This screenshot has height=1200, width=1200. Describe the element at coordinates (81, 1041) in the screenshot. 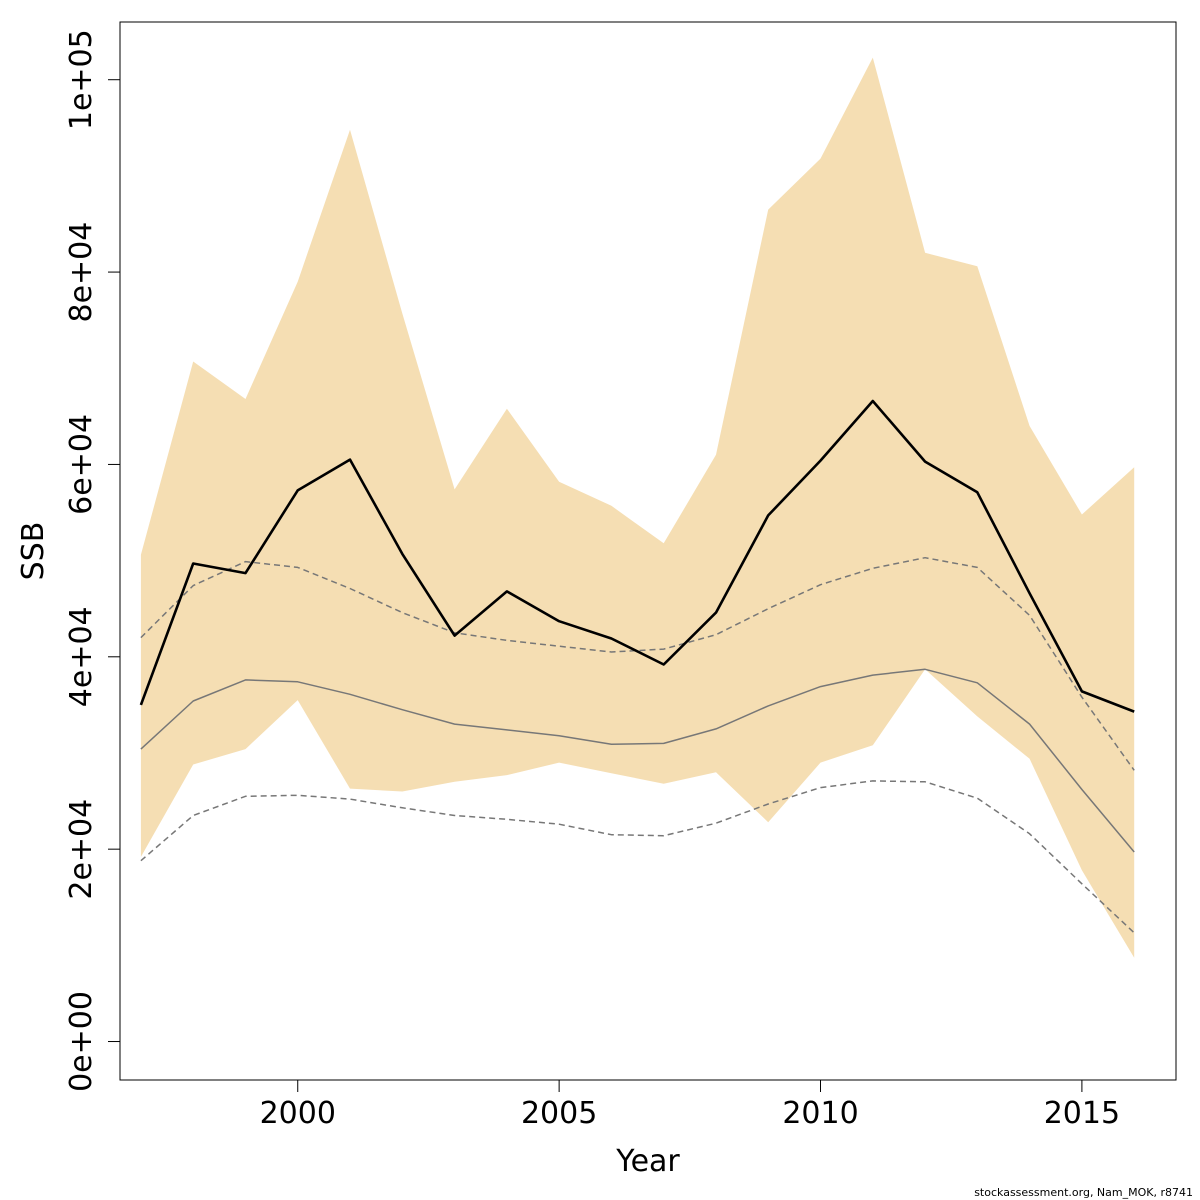

I see `y-tick-label: 0e+00` at that location.